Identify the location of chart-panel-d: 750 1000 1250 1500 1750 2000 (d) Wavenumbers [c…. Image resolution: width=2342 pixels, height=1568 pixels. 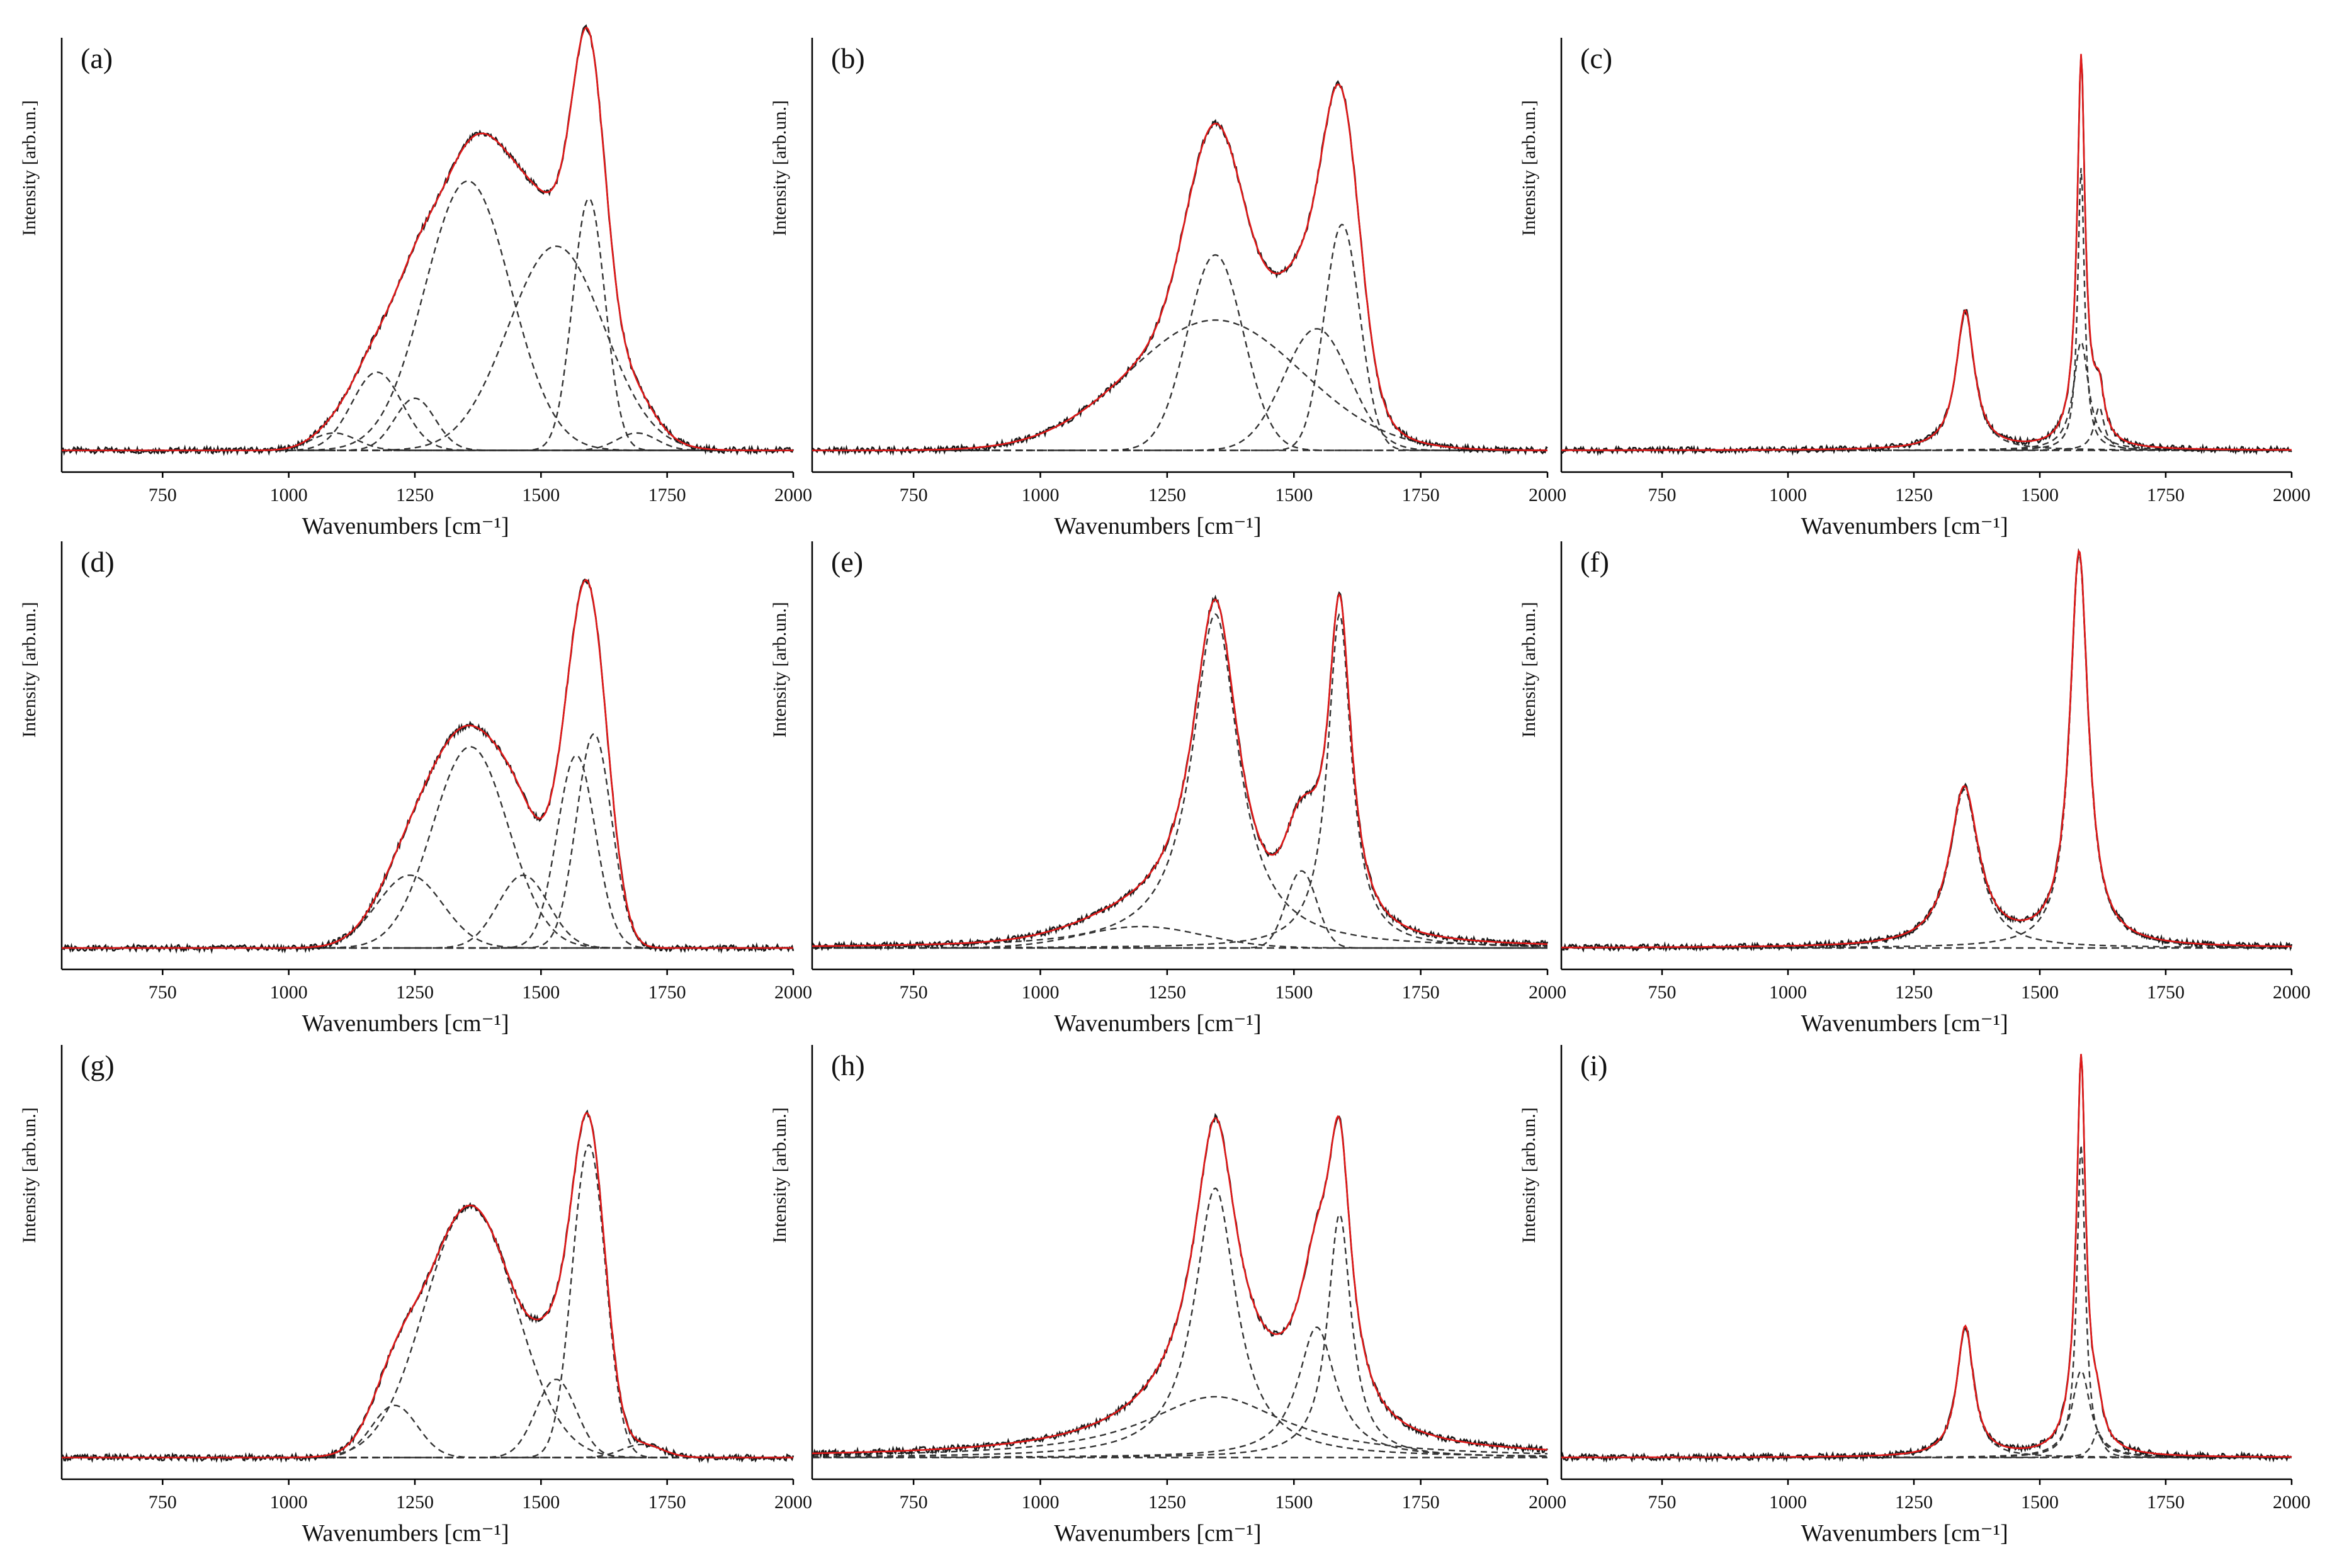
(415, 789).